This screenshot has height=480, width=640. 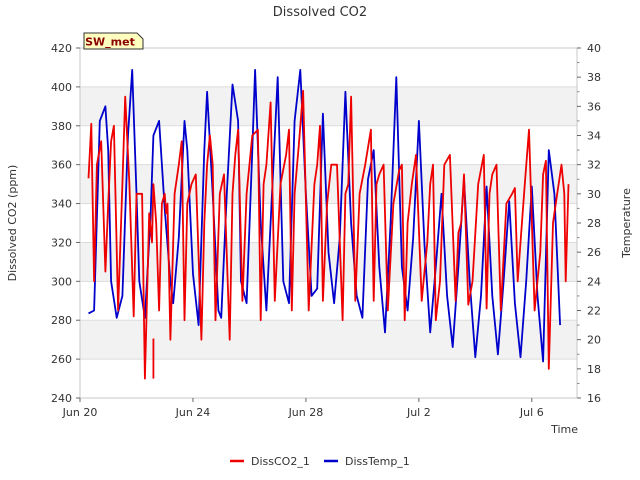 I want to click on y-axis-ticks: 240 260 280 300 320 340 360 380 400 420, so click(x=65, y=223).